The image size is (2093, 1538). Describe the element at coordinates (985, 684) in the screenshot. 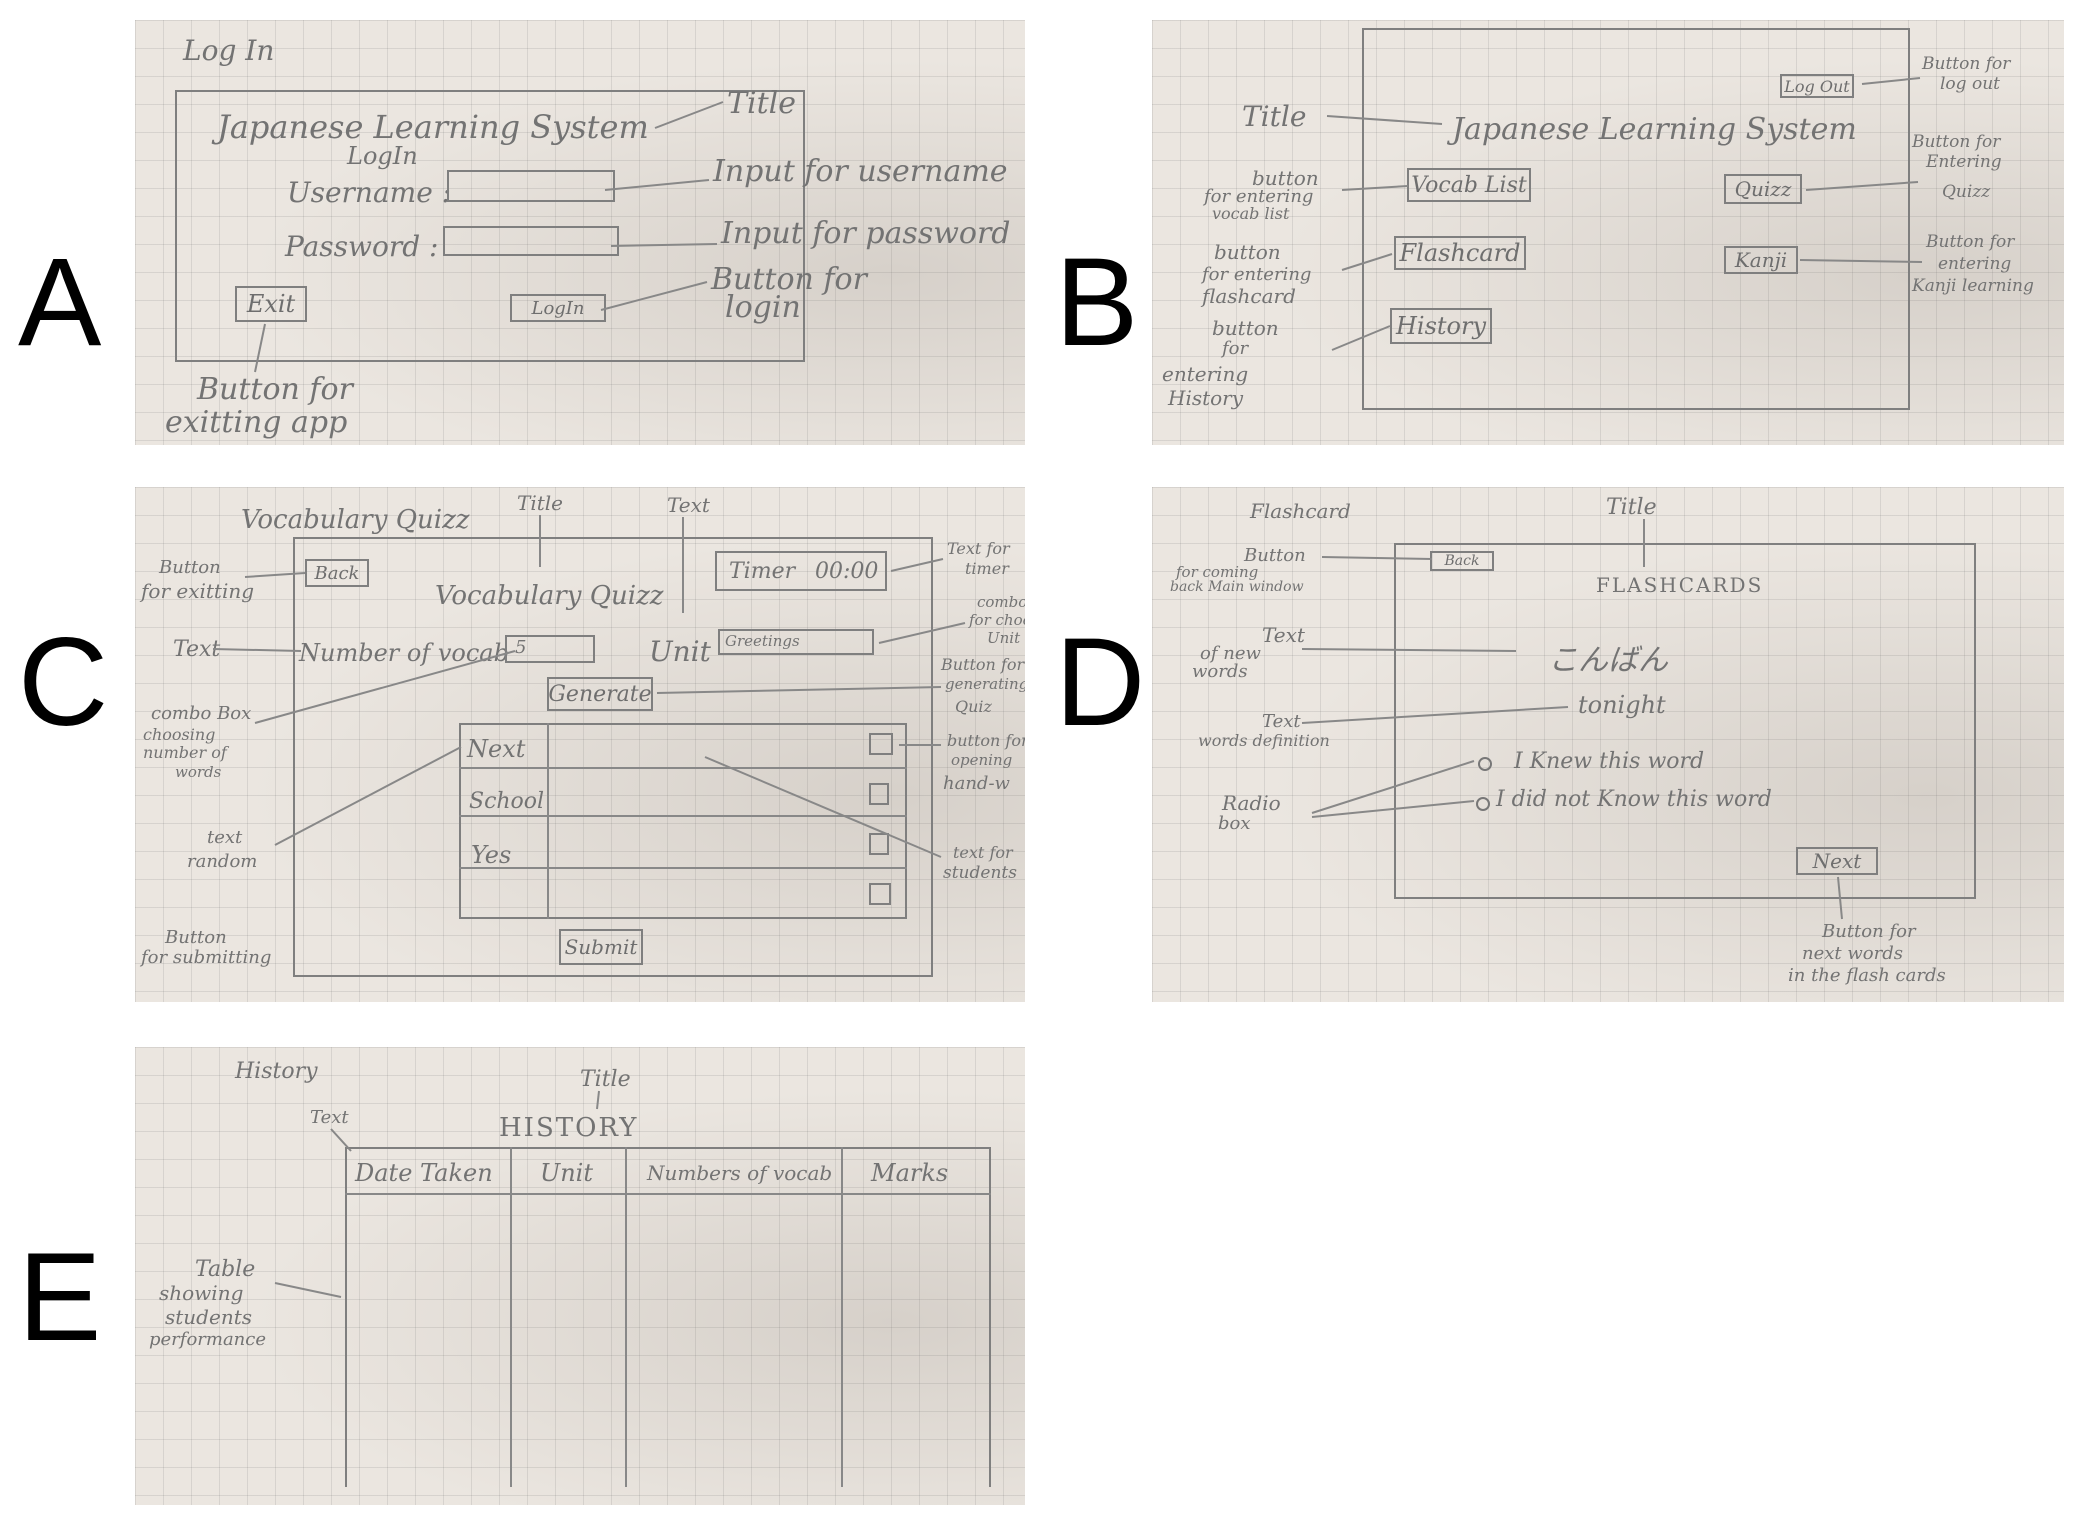

I see `annotation-gen-2: generating` at that location.